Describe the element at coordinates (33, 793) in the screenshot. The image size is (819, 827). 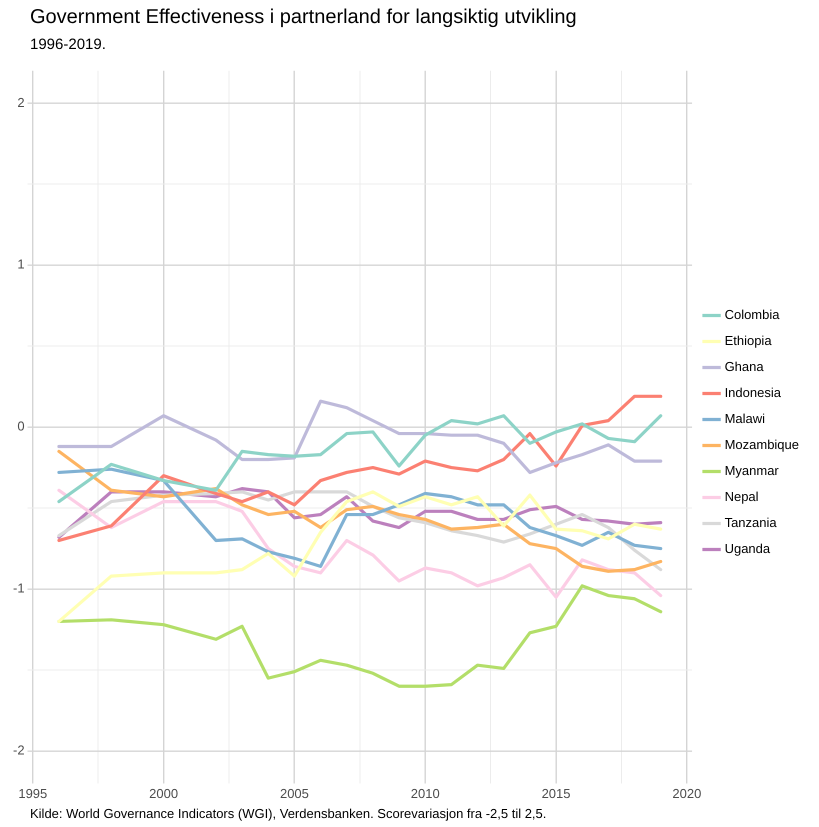
I see `x-tick-label: 1995` at that location.